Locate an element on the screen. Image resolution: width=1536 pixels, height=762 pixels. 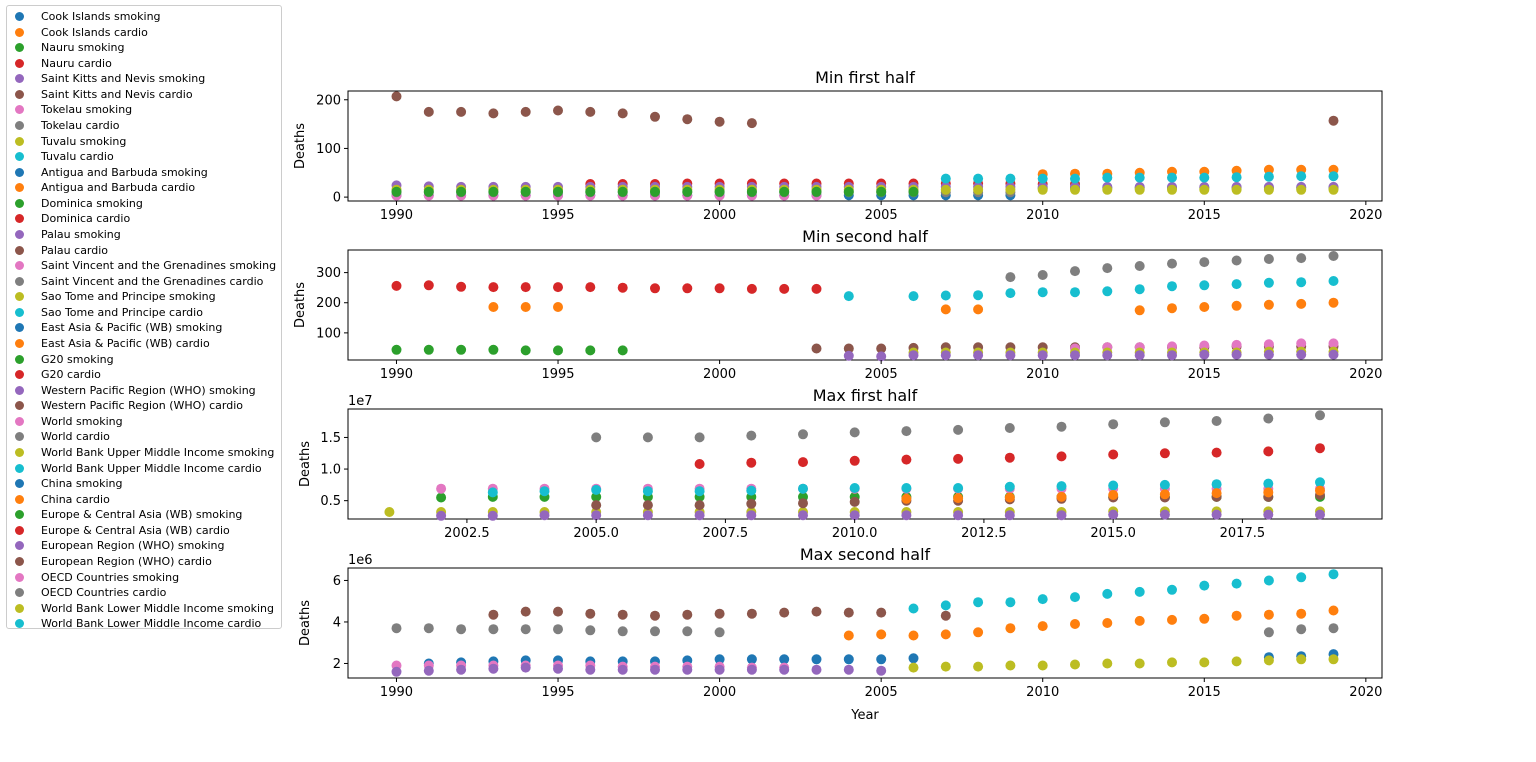
x-tick-label: 2020 is located at coordinates (1365, 215).